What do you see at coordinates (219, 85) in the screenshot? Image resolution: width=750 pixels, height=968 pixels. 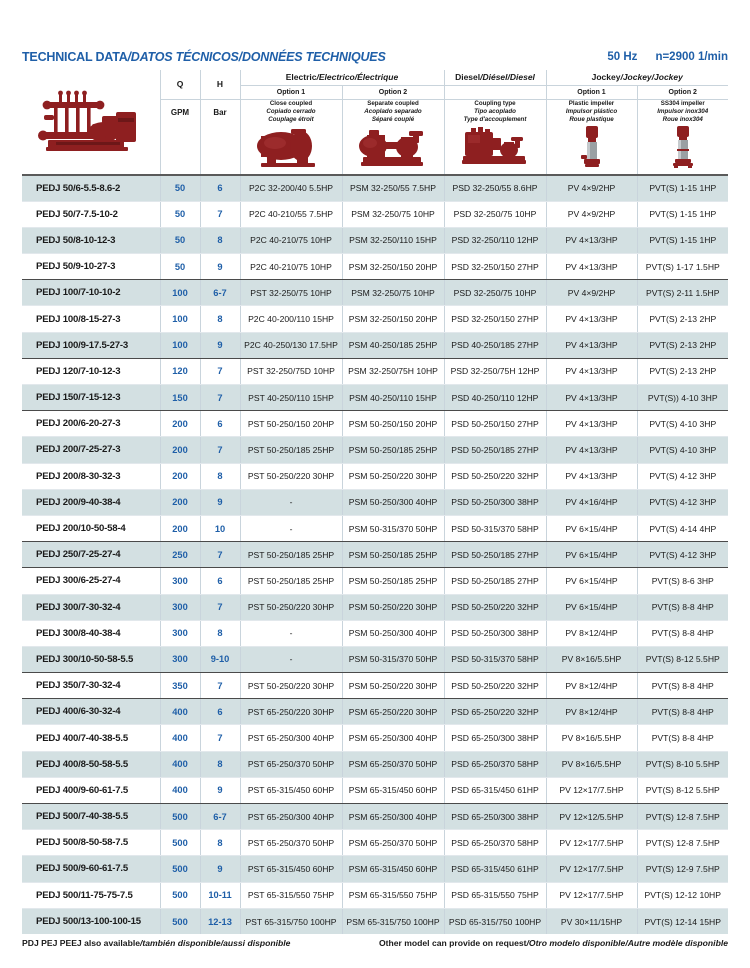 I see `h-header: H` at bounding box center [219, 85].